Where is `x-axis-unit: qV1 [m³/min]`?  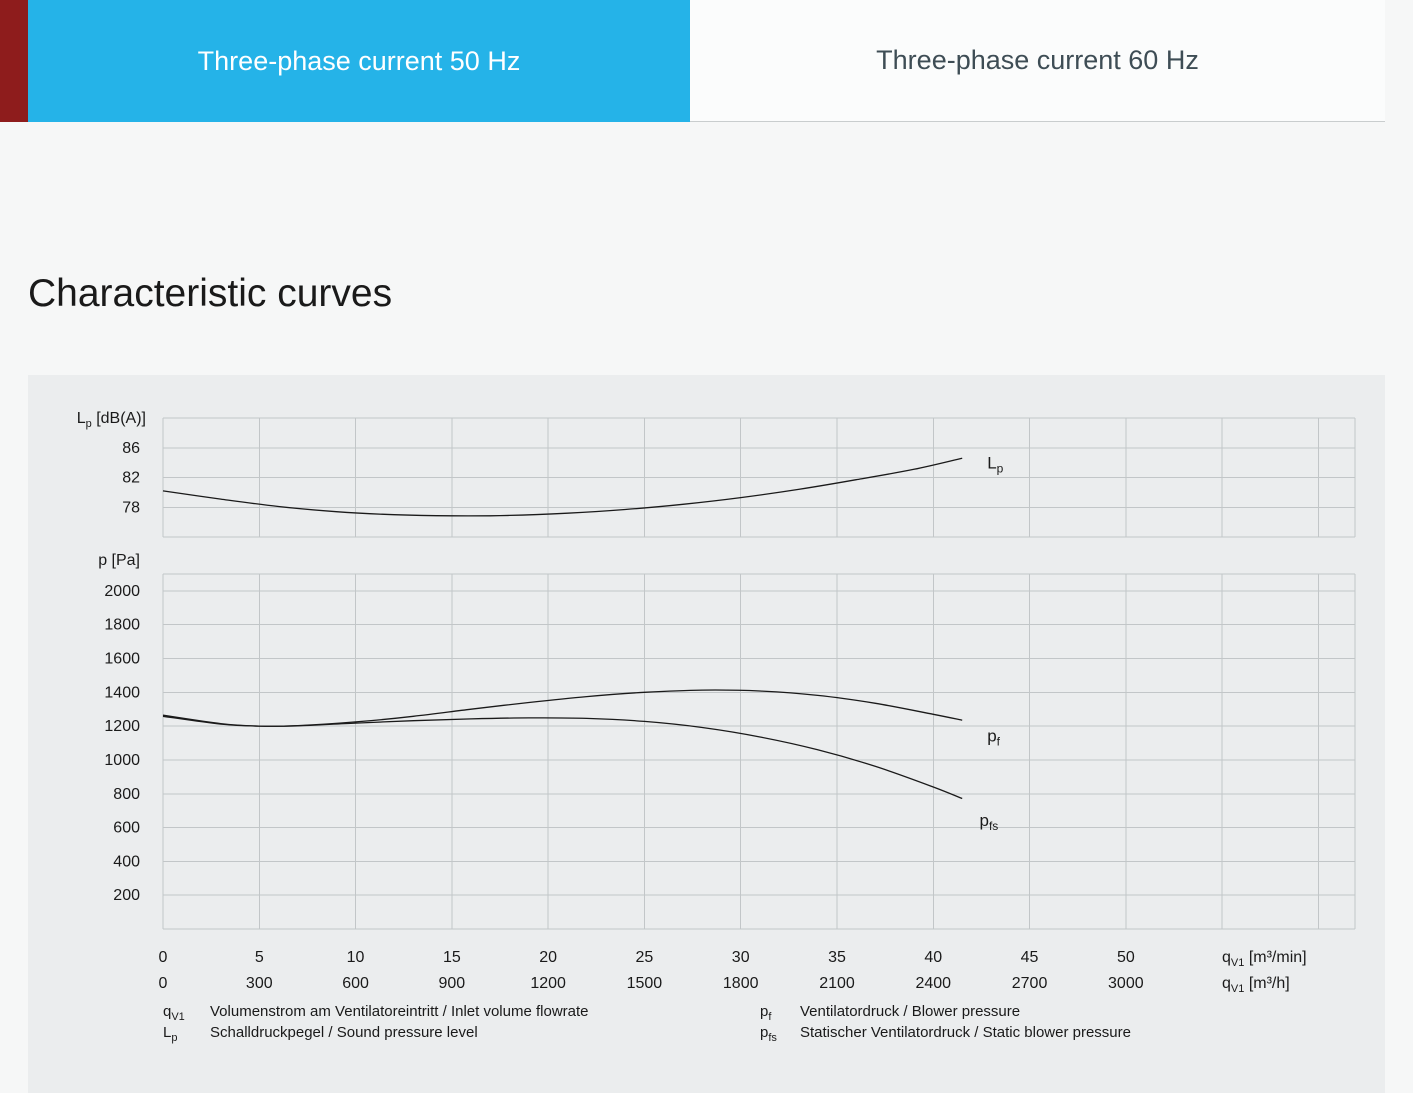 x-axis-unit: qV1 [m³/min] is located at coordinates (1264, 959).